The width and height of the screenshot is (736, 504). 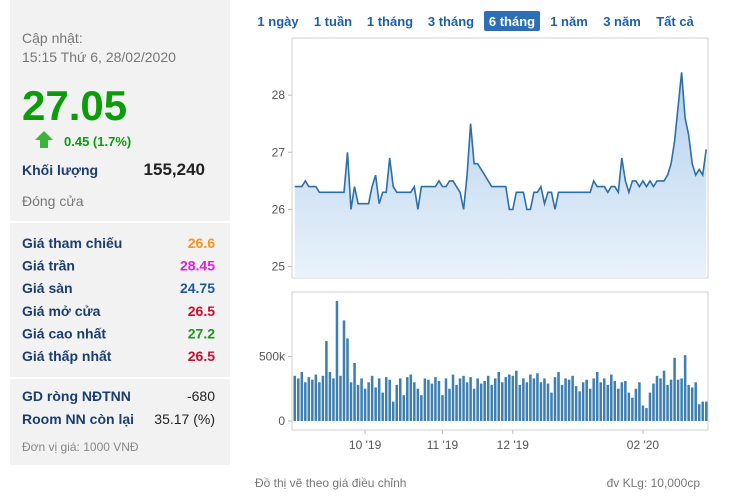 I want to click on range-button: 1 tuần, so click(x=333, y=21).